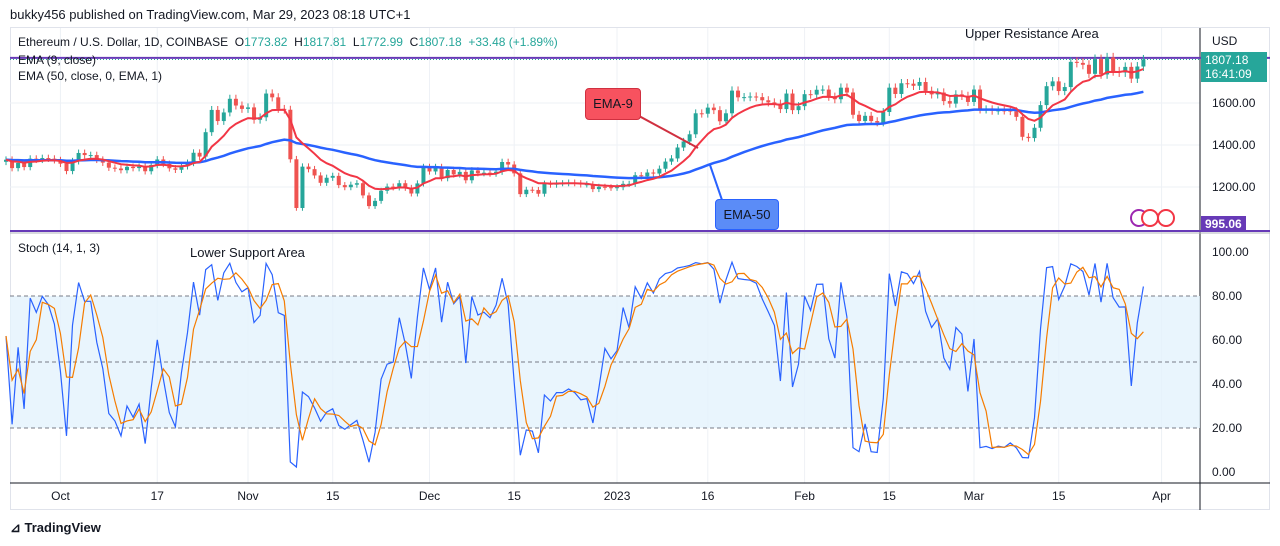 This screenshot has width=1280, height=546. I want to click on price-level-1600: 1600.00, so click(1234, 103).